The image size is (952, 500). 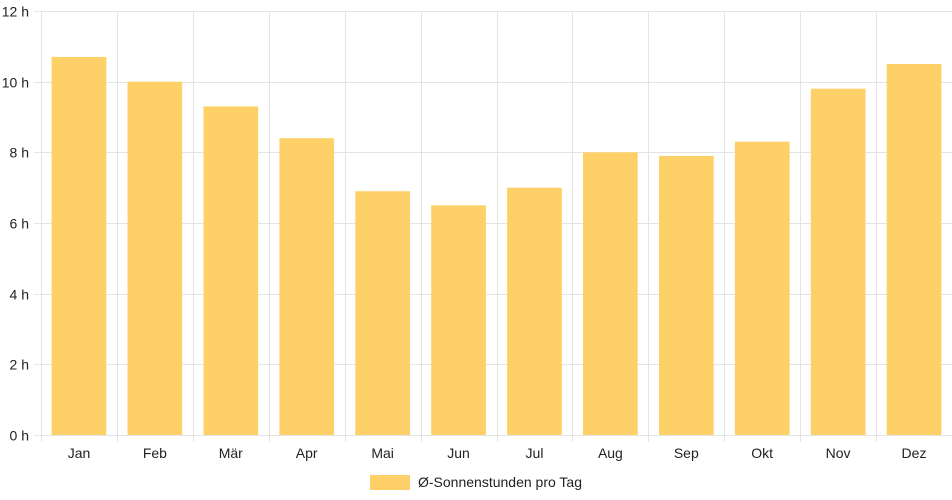 What do you see at coordinates (19, 365) in the screenshot?
I see `y-tick-label: 2 h` at bounding box center [19, 365].